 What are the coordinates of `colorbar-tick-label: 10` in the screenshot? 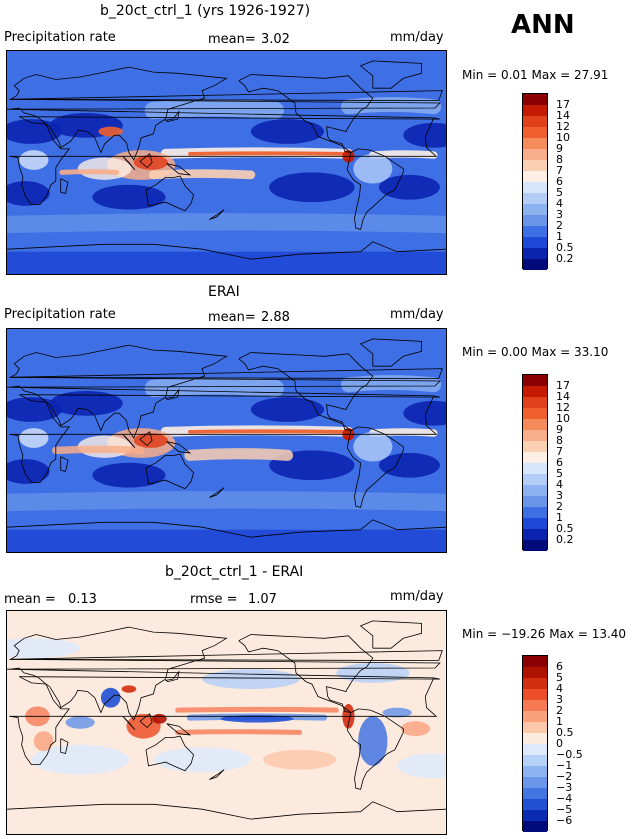 It's located at (563, 418).